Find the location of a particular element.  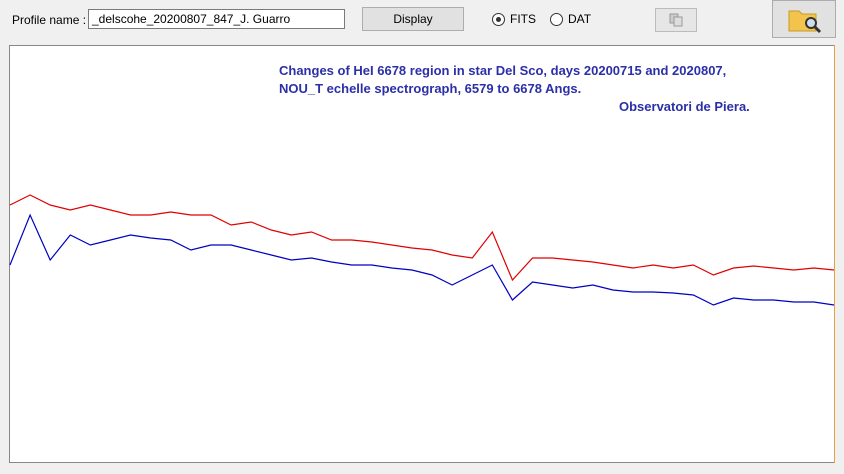

folder-icon is located at coordinates (805, 22).